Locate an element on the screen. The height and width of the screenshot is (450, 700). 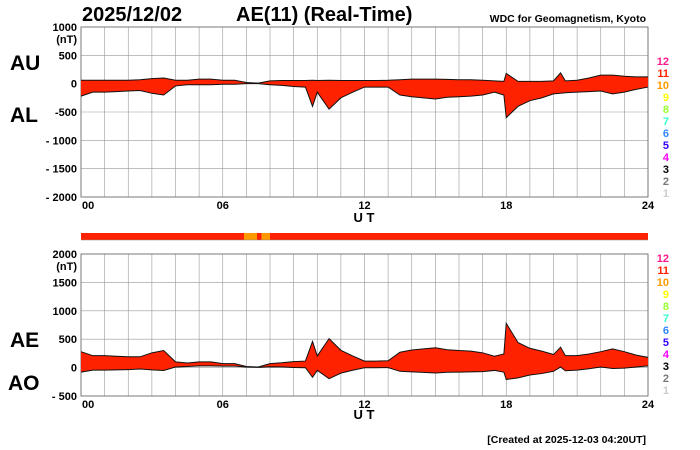
y-tick-label: 1500 is located at coordinates (65, 283).